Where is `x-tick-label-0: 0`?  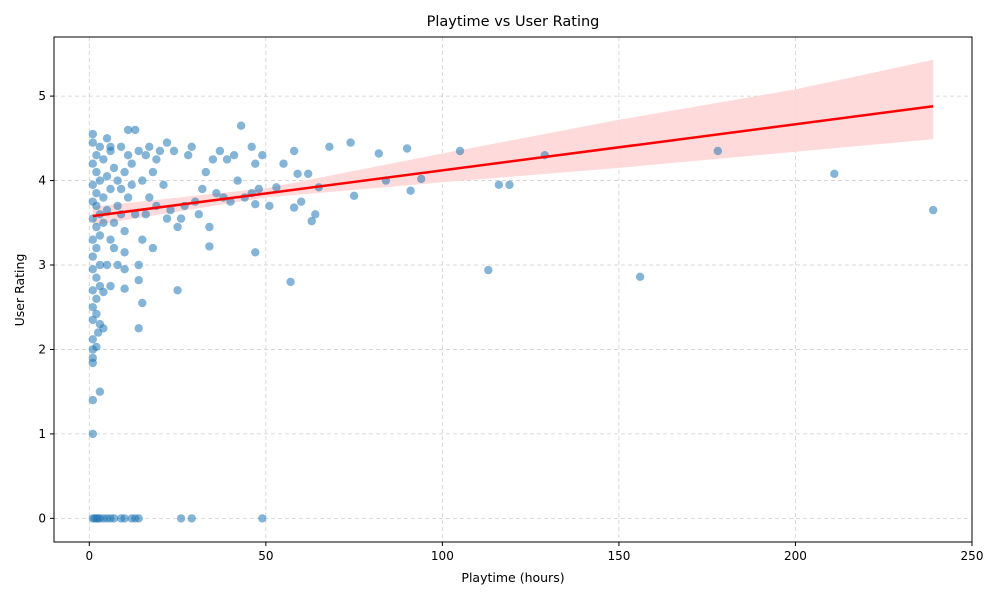 x-tick-label-0: 0 is located at coordinates (89, 556).